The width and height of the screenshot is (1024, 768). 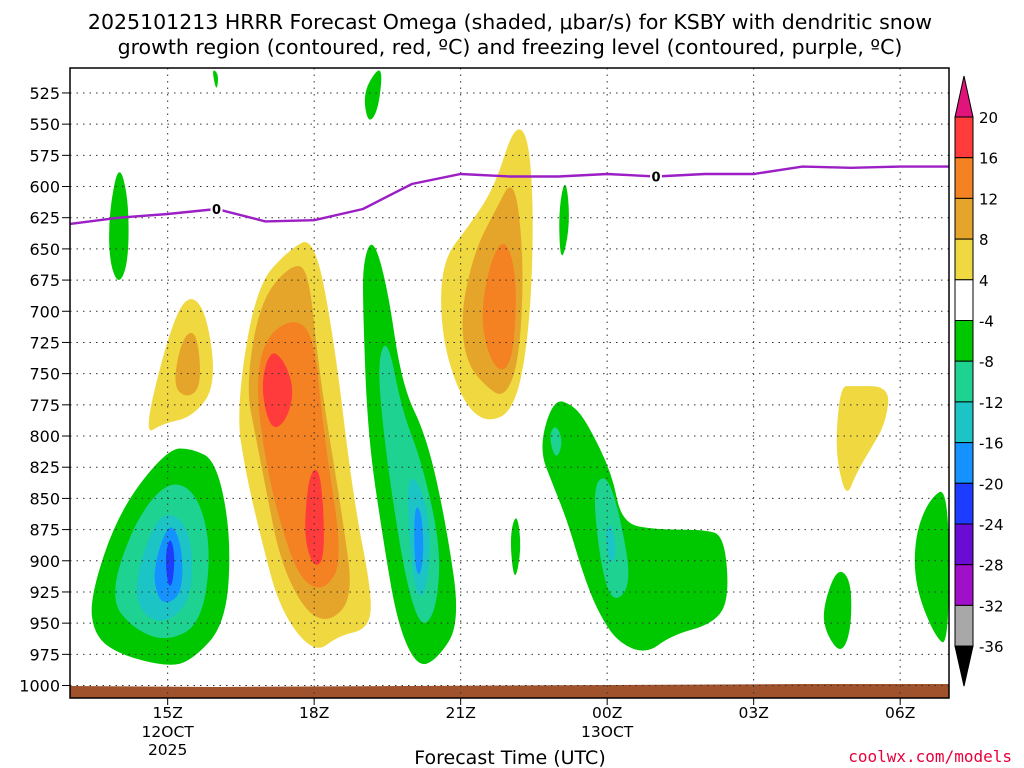 What do you see at coordinates (930, 756) in the screenshot?
I see `credit-text: coolwx.com/models` at bounding box center [930, 756].